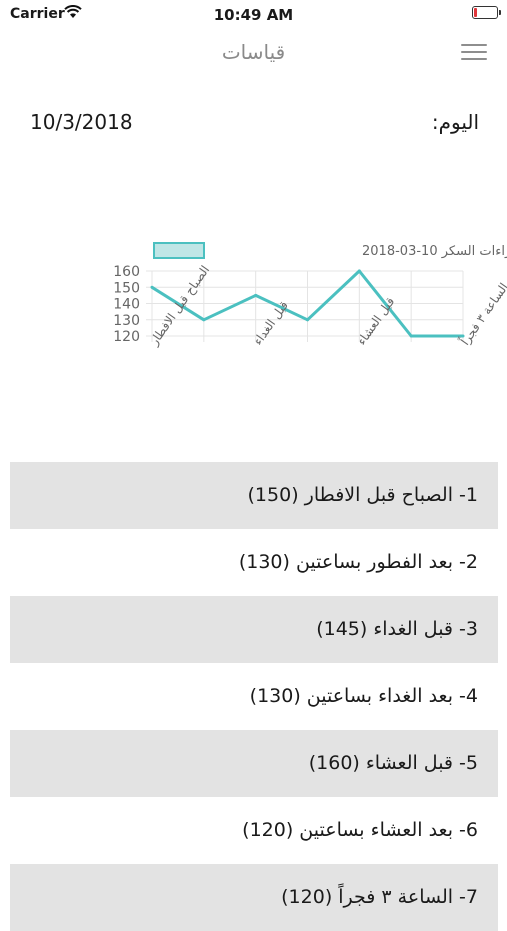 The width and height of the screenshot is (507, 931). I want to click on status-time: 10:49 AM, so click(253, 15).